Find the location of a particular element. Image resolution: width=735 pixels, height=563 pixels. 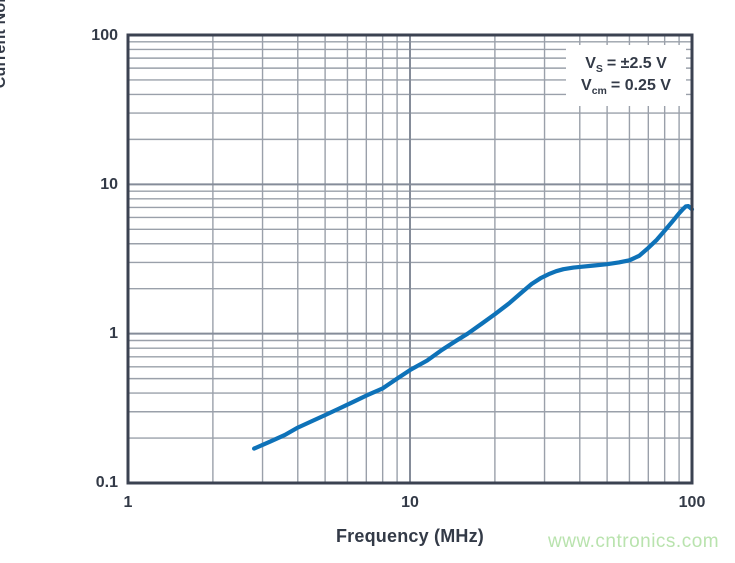

y-tick-label-1: 1 is located at coordinates (113, 333).